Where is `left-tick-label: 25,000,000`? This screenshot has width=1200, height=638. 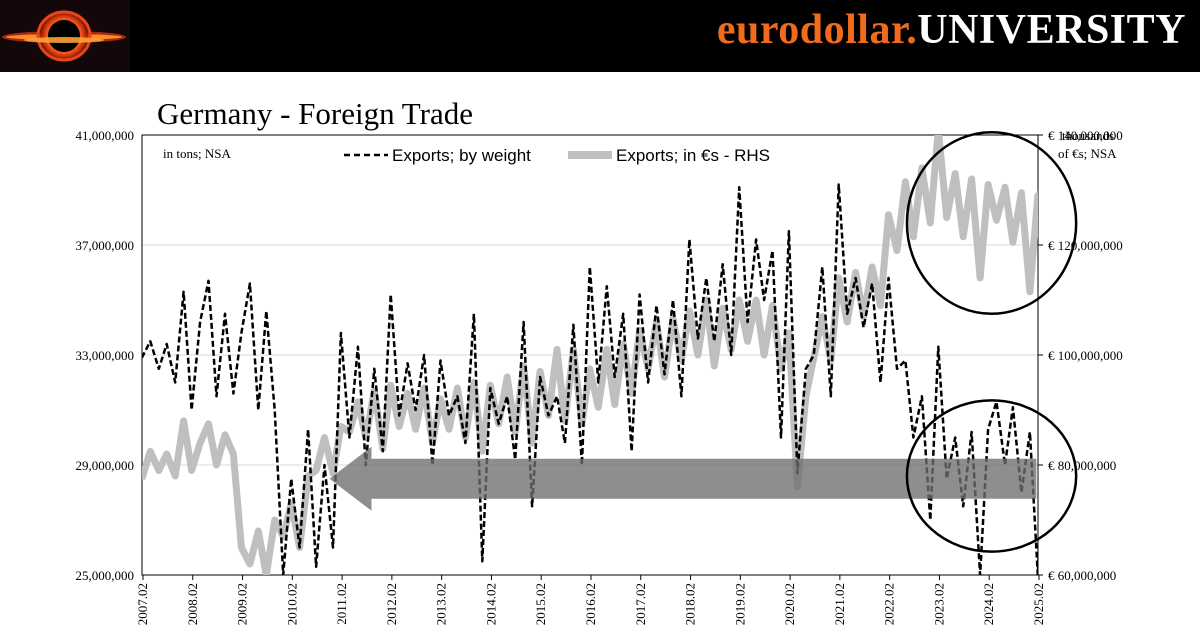
left-tick-label: 25,000,000 is located at coordinates (105, 575).